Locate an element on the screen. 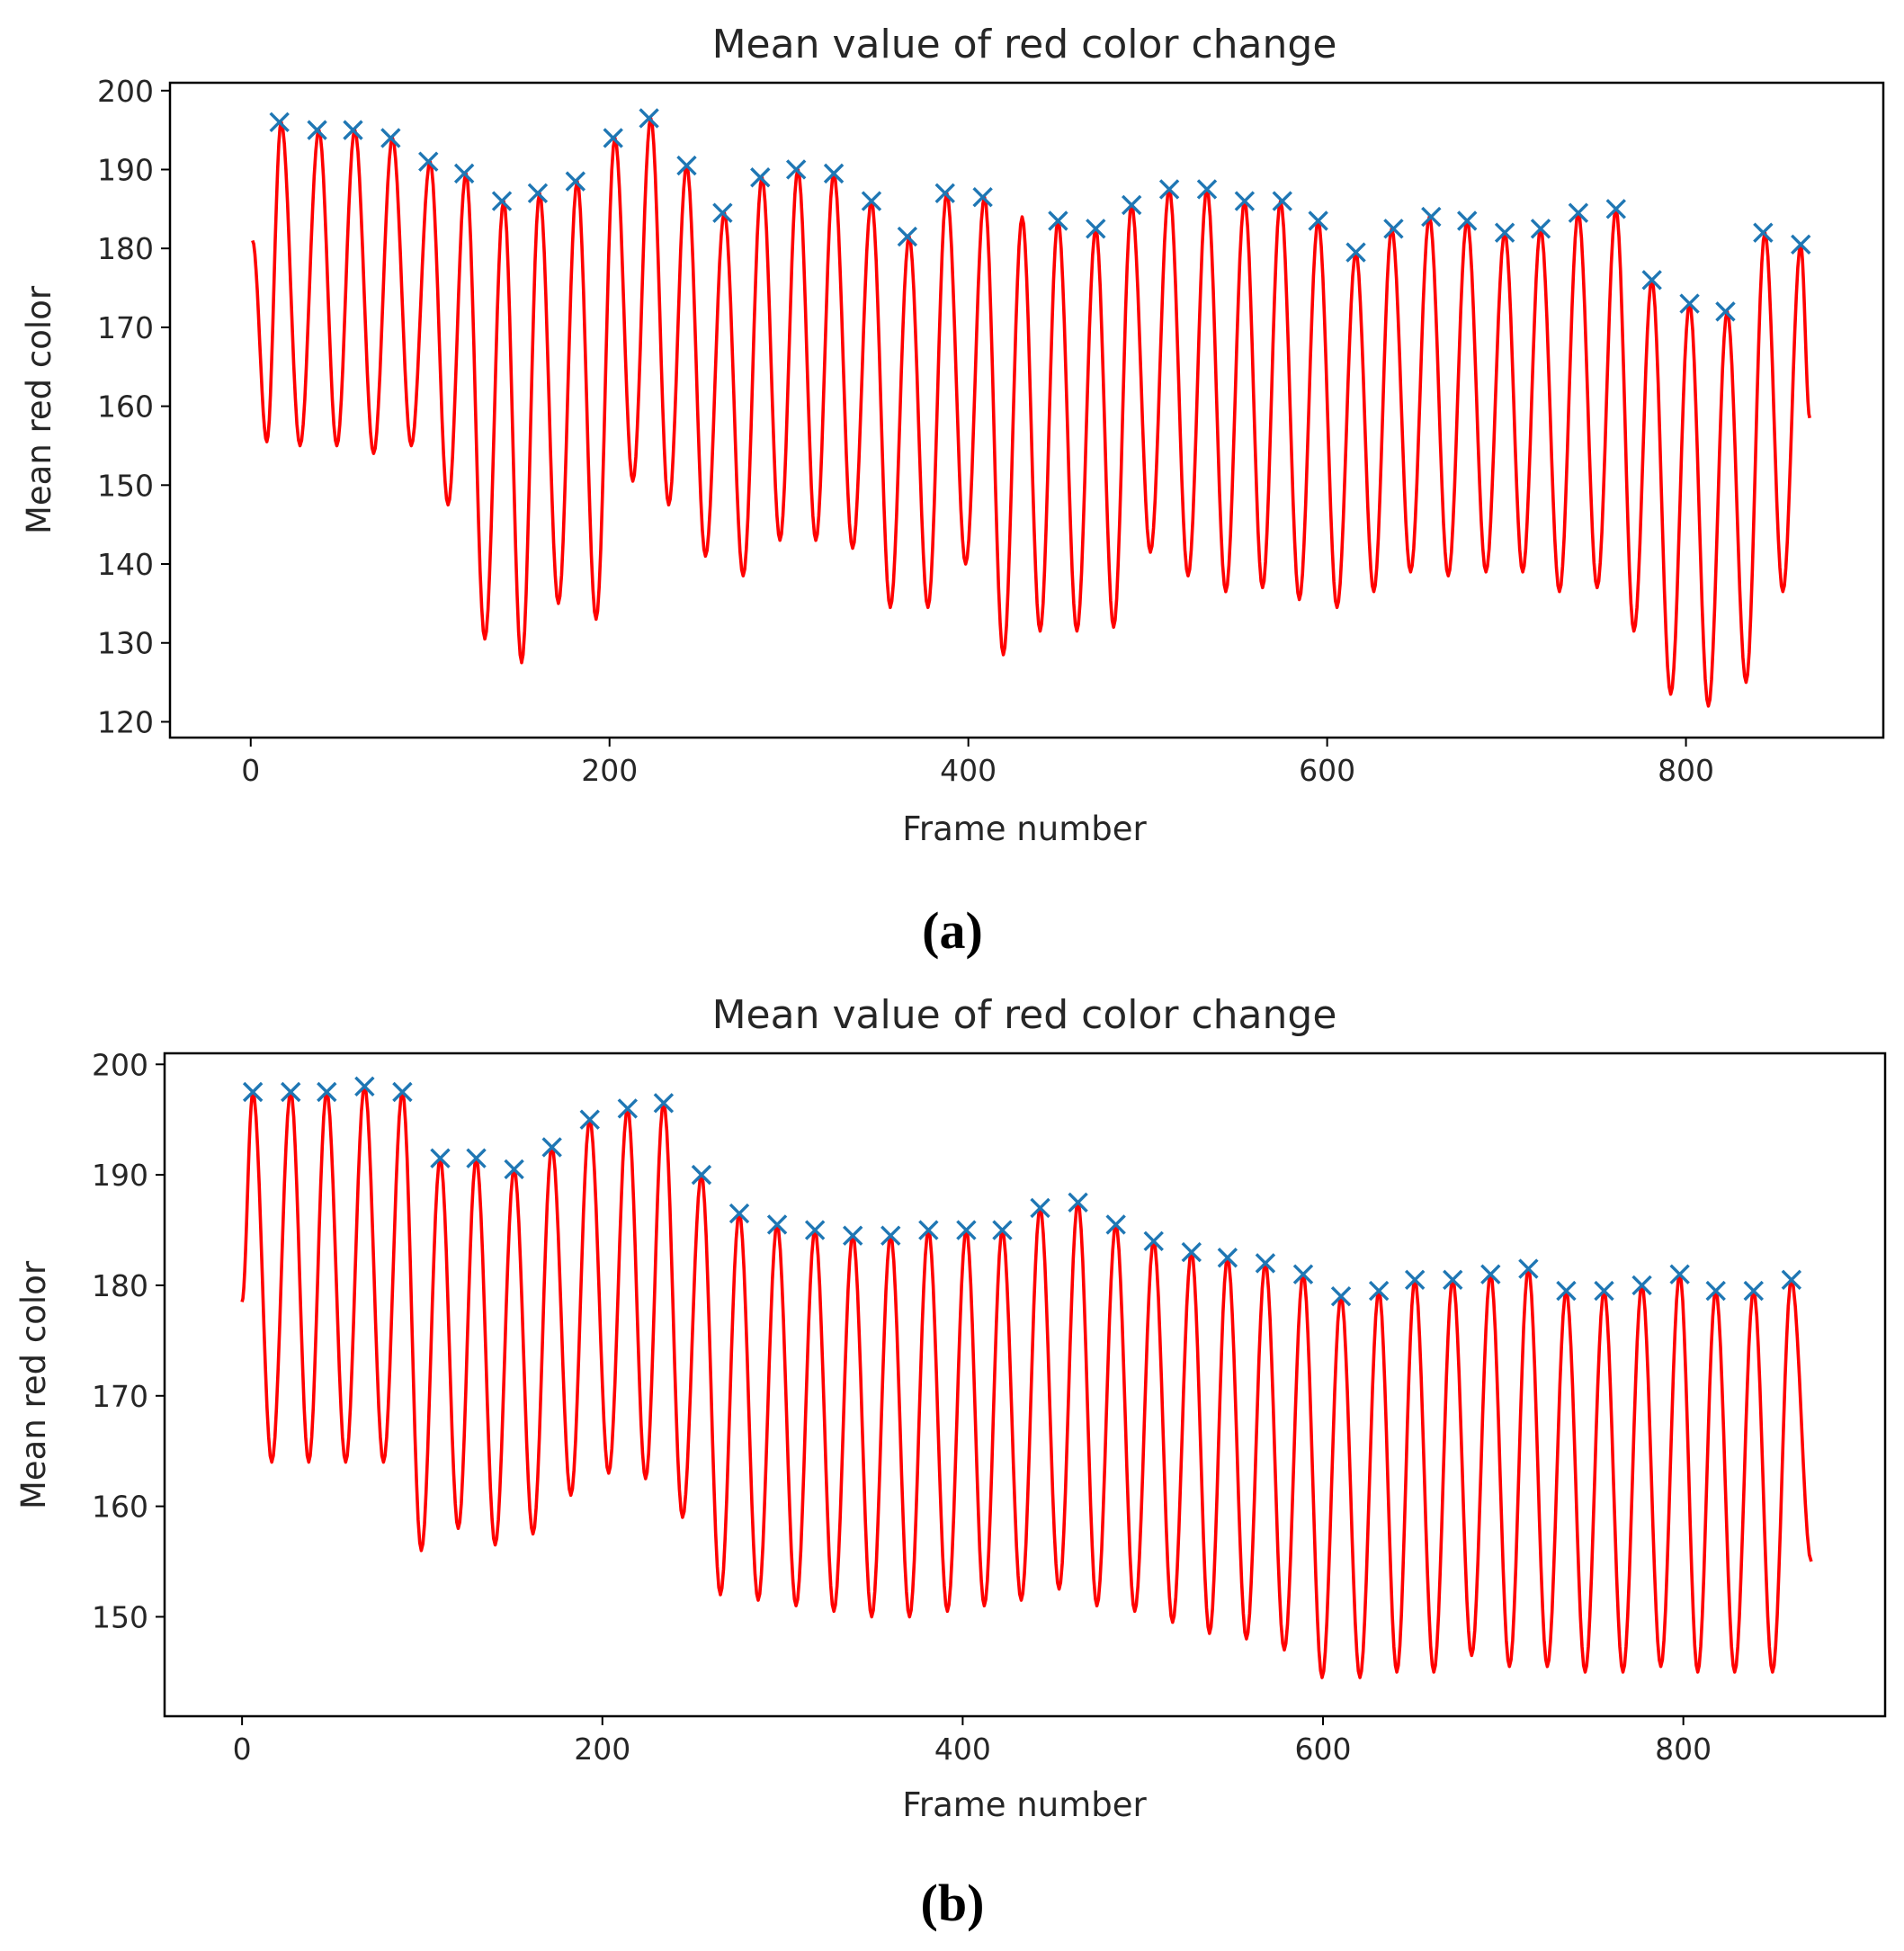 Image resolution: width=1904 pixels, height=1951 pixels. chart-b-title: Mean value of red color change is located at coordinates (1024, 1015).